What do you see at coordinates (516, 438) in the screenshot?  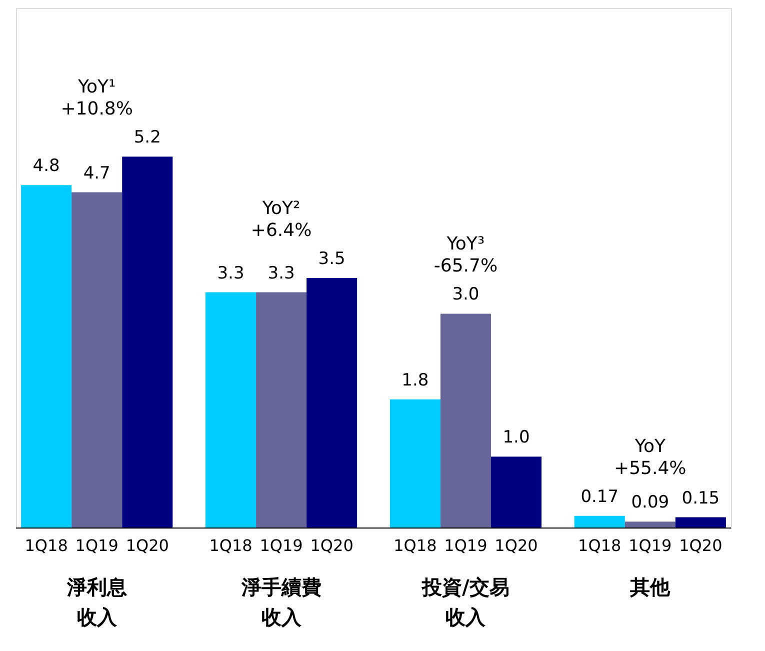 I see `data-label: 1.0` at bounding box center [516, 438].